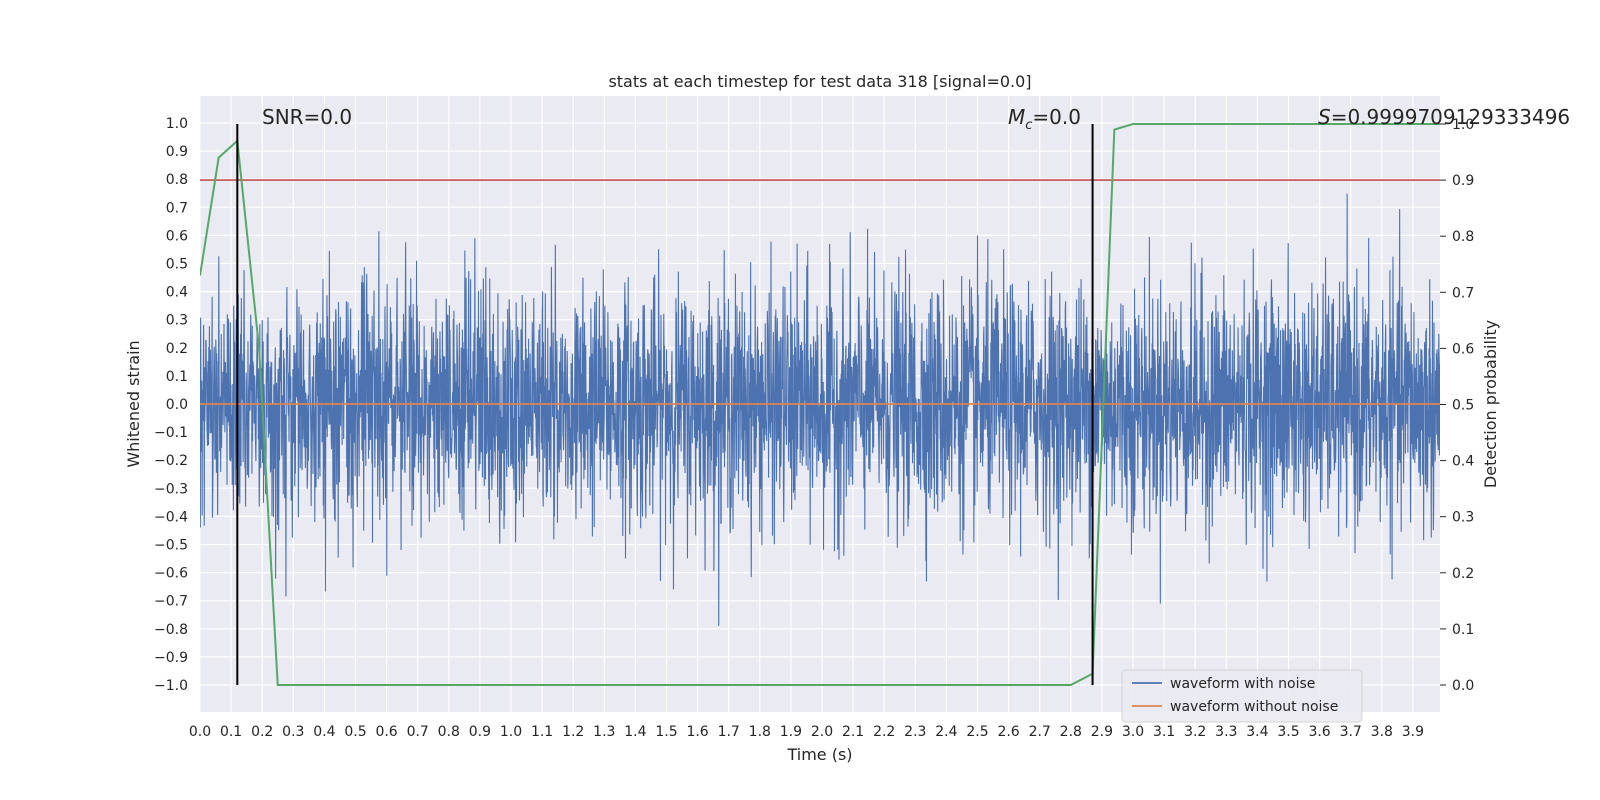 The width and height of the screenshot is (1600, 800). Describe the element at coordinates (884, 732) in the screenshot. I see `x-tick-label: 2.2` at that location.